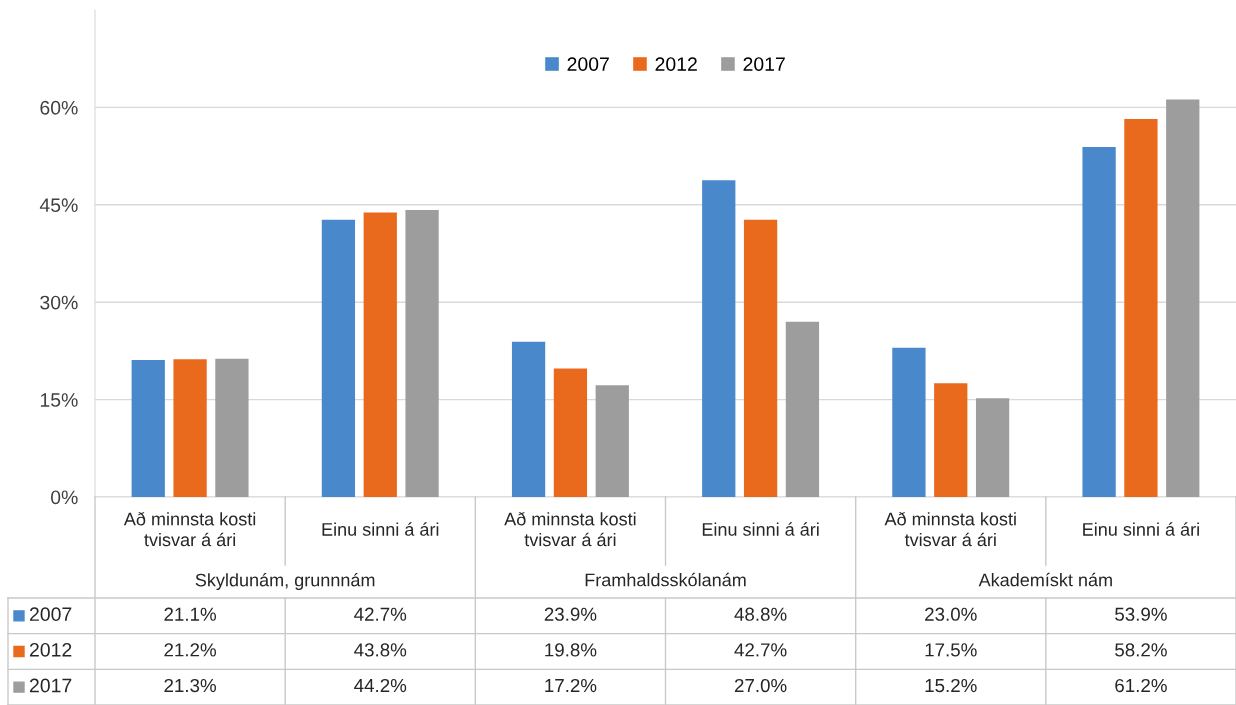 The width and height of the screenshot is (1236, 705). What do you see at coordinates (665, 579) in the screenshot?
I see `text: Framhaldsskólanám` at bounding box center [665, 579].